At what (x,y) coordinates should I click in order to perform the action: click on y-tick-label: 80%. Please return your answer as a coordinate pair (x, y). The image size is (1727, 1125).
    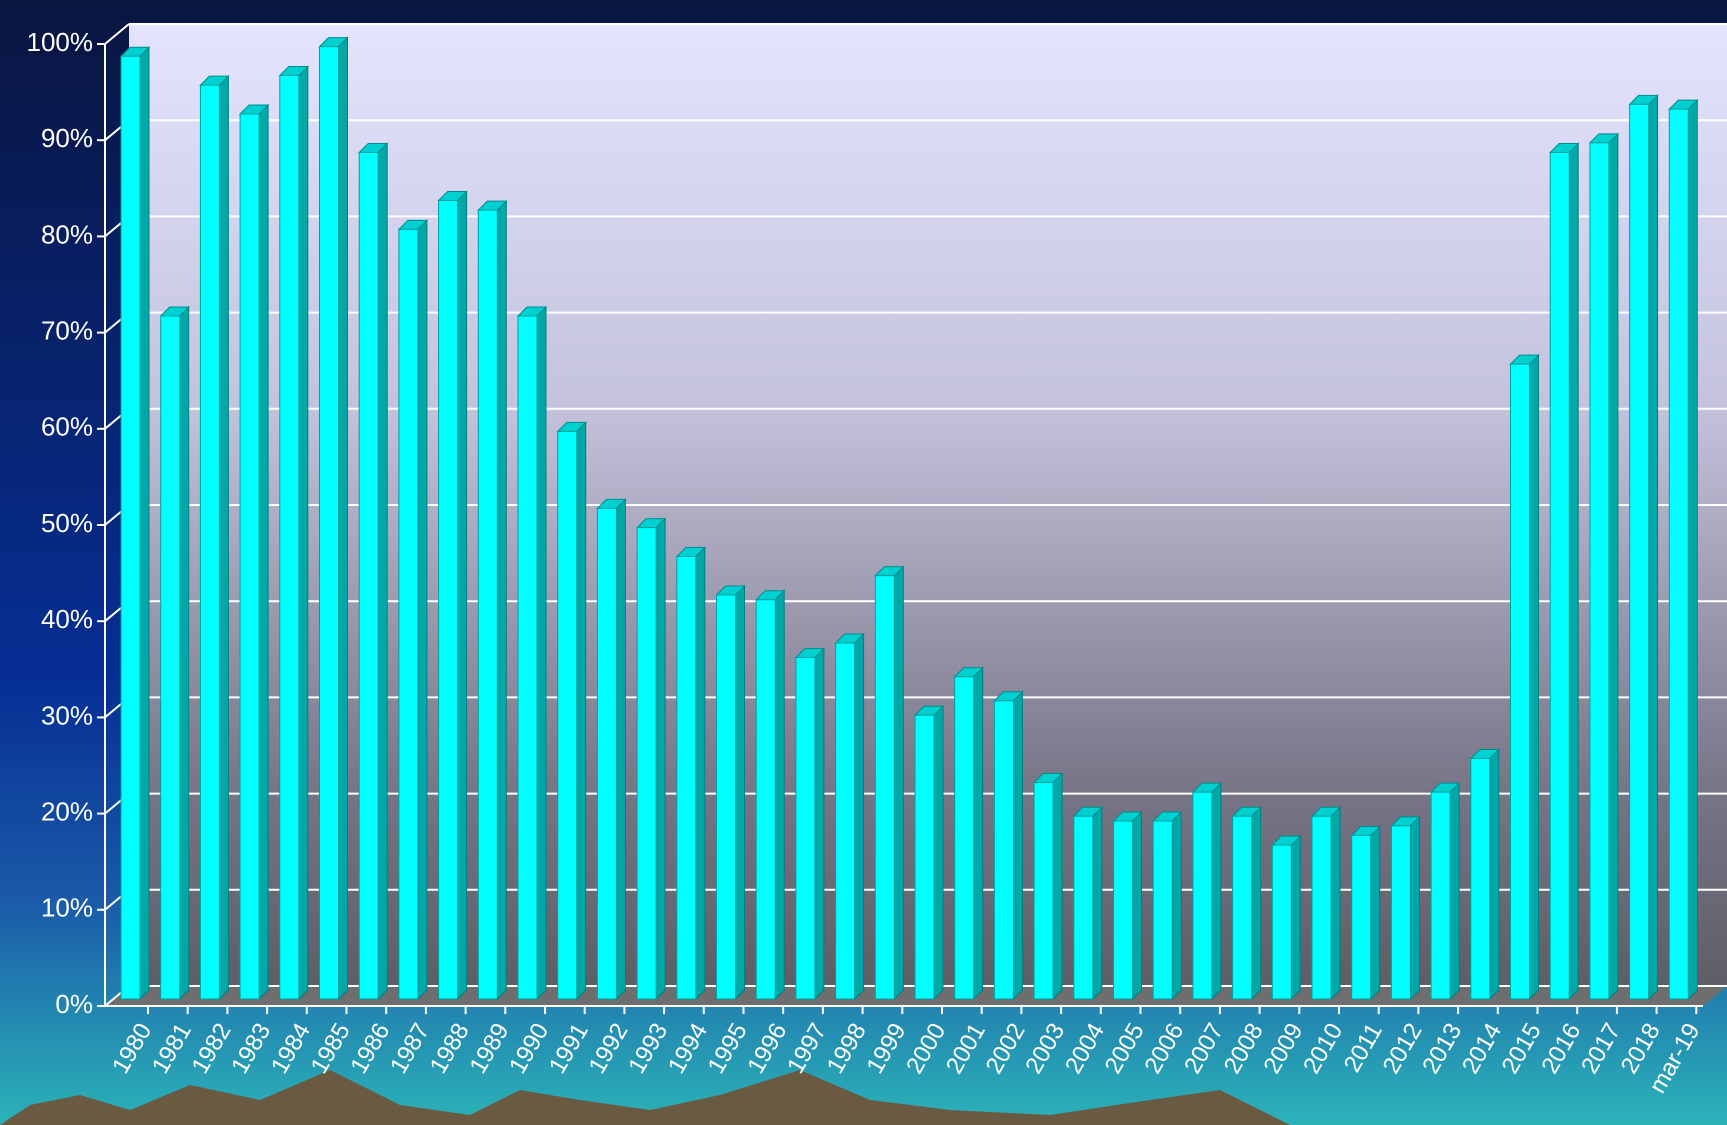
    Looking at the image, I should click on (67, 234).